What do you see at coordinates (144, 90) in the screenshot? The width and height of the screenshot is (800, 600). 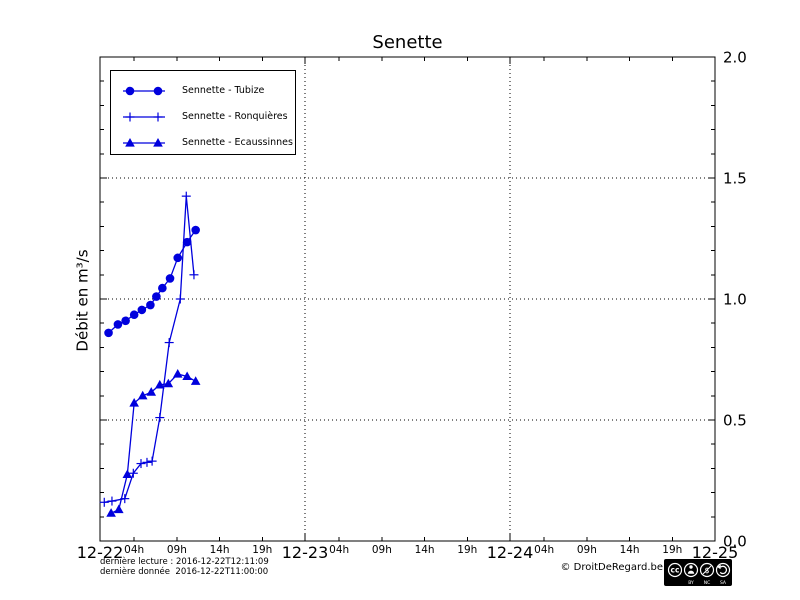 I see `legend-marker-circle-icon` at bounding box center [144, 90].